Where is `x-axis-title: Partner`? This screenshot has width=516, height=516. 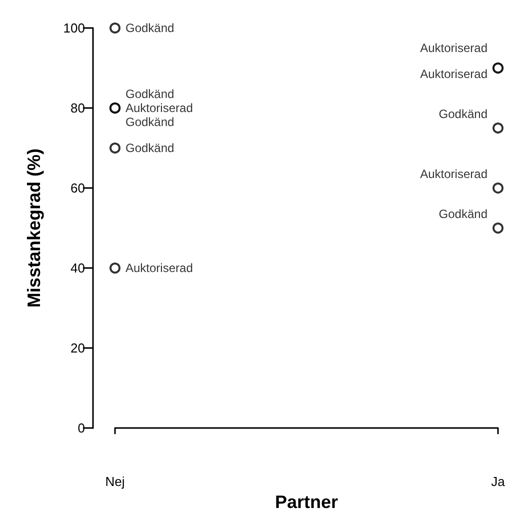 x-axis-title: Partner is located at coordinates (306, 502).